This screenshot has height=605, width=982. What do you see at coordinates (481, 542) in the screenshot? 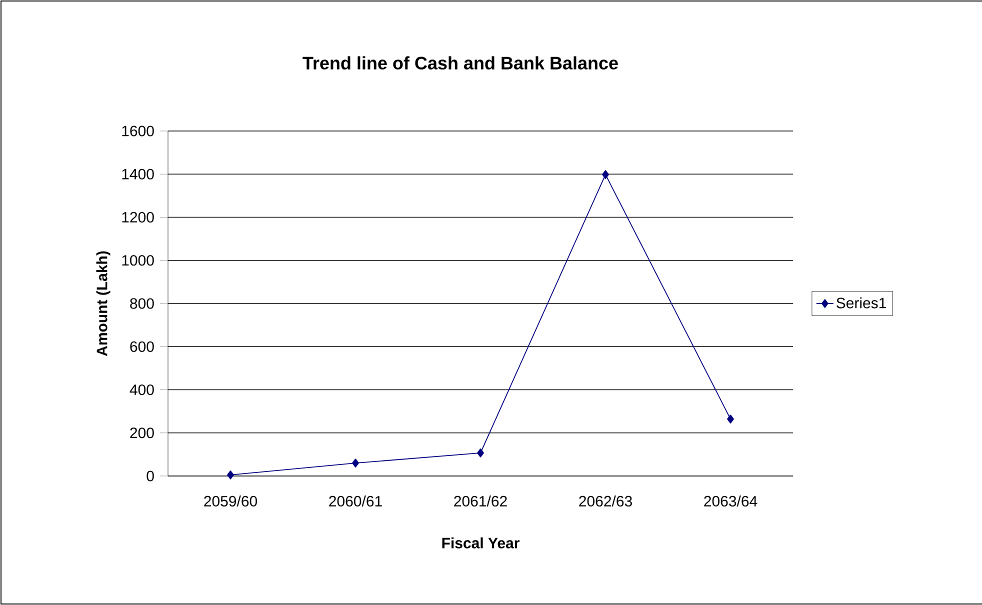
I see `x-axis-title: Fiscal Year` at bounding box center [481, 542].